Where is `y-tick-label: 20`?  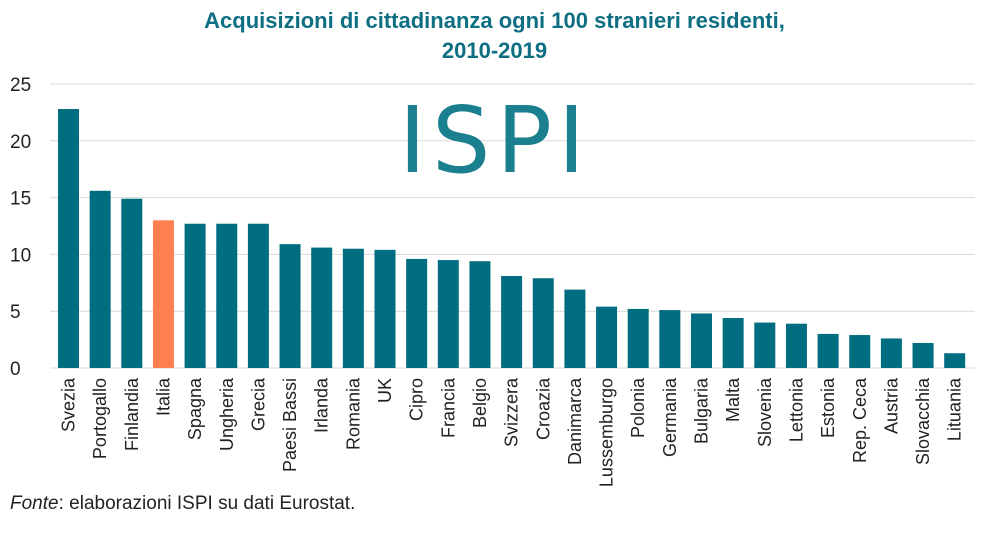
y-tick-label: 20 is located at coordinates (20, 142).